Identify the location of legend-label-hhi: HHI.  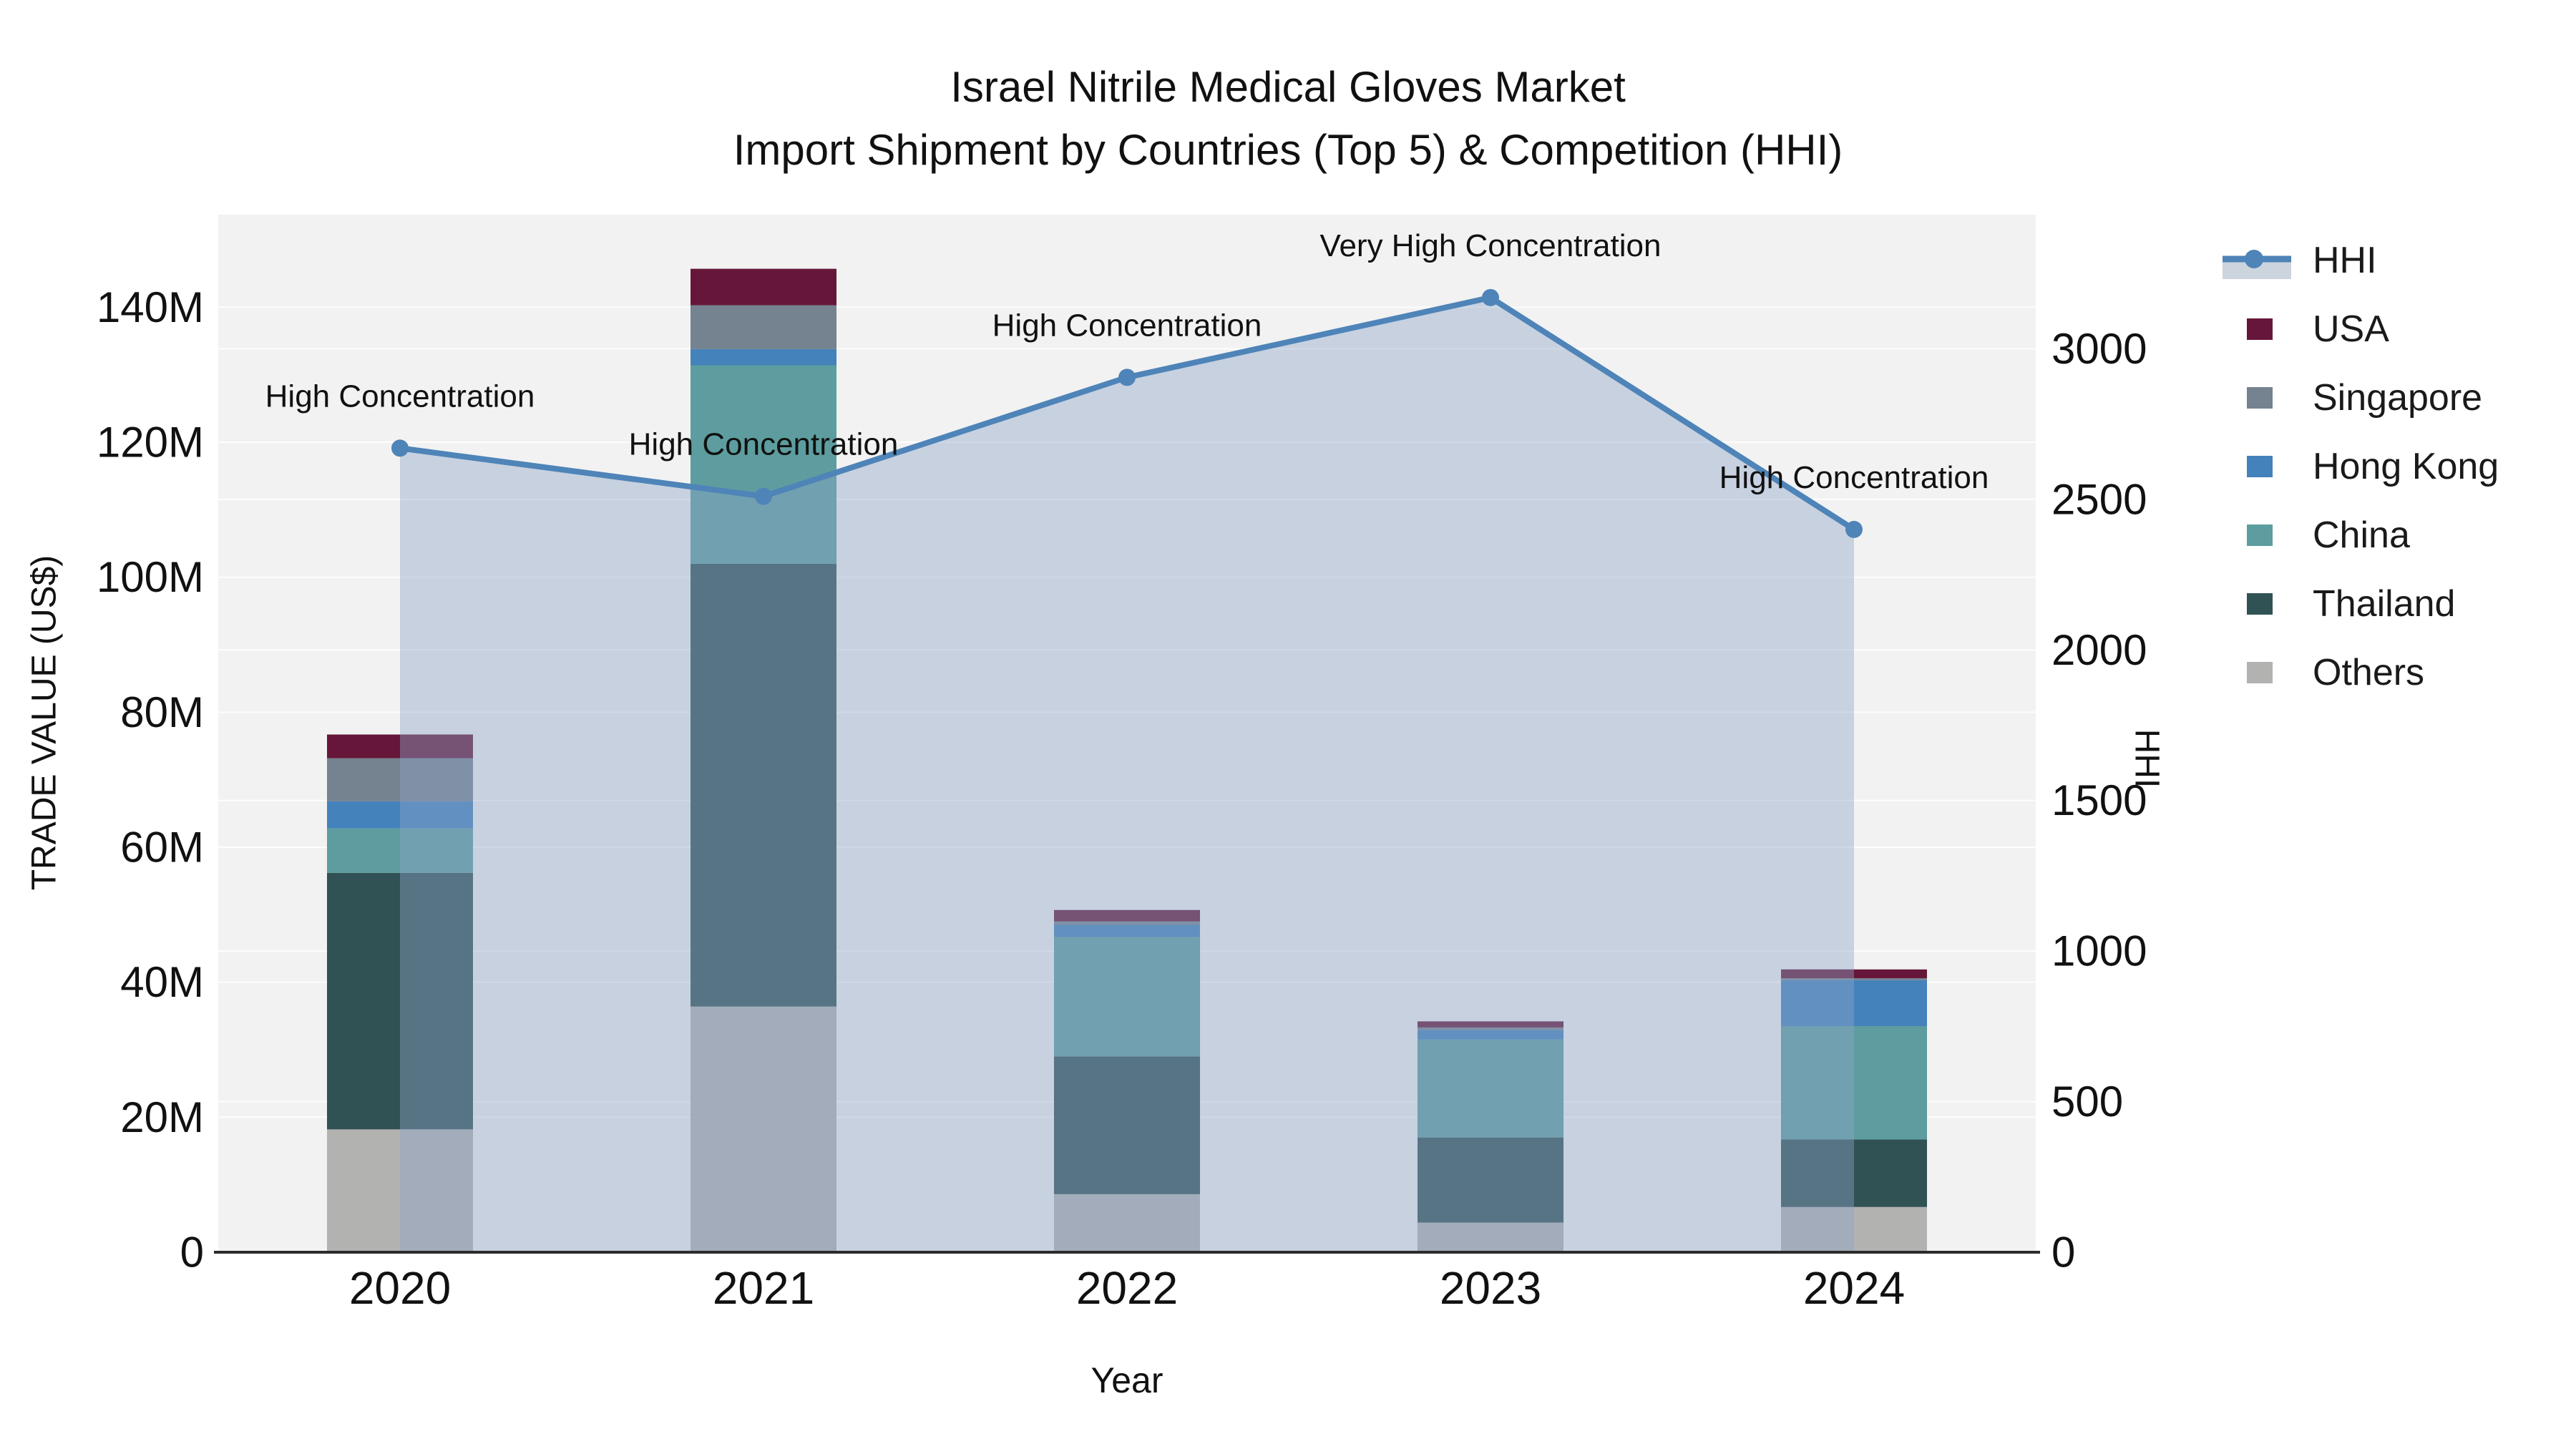
(2345, 260).